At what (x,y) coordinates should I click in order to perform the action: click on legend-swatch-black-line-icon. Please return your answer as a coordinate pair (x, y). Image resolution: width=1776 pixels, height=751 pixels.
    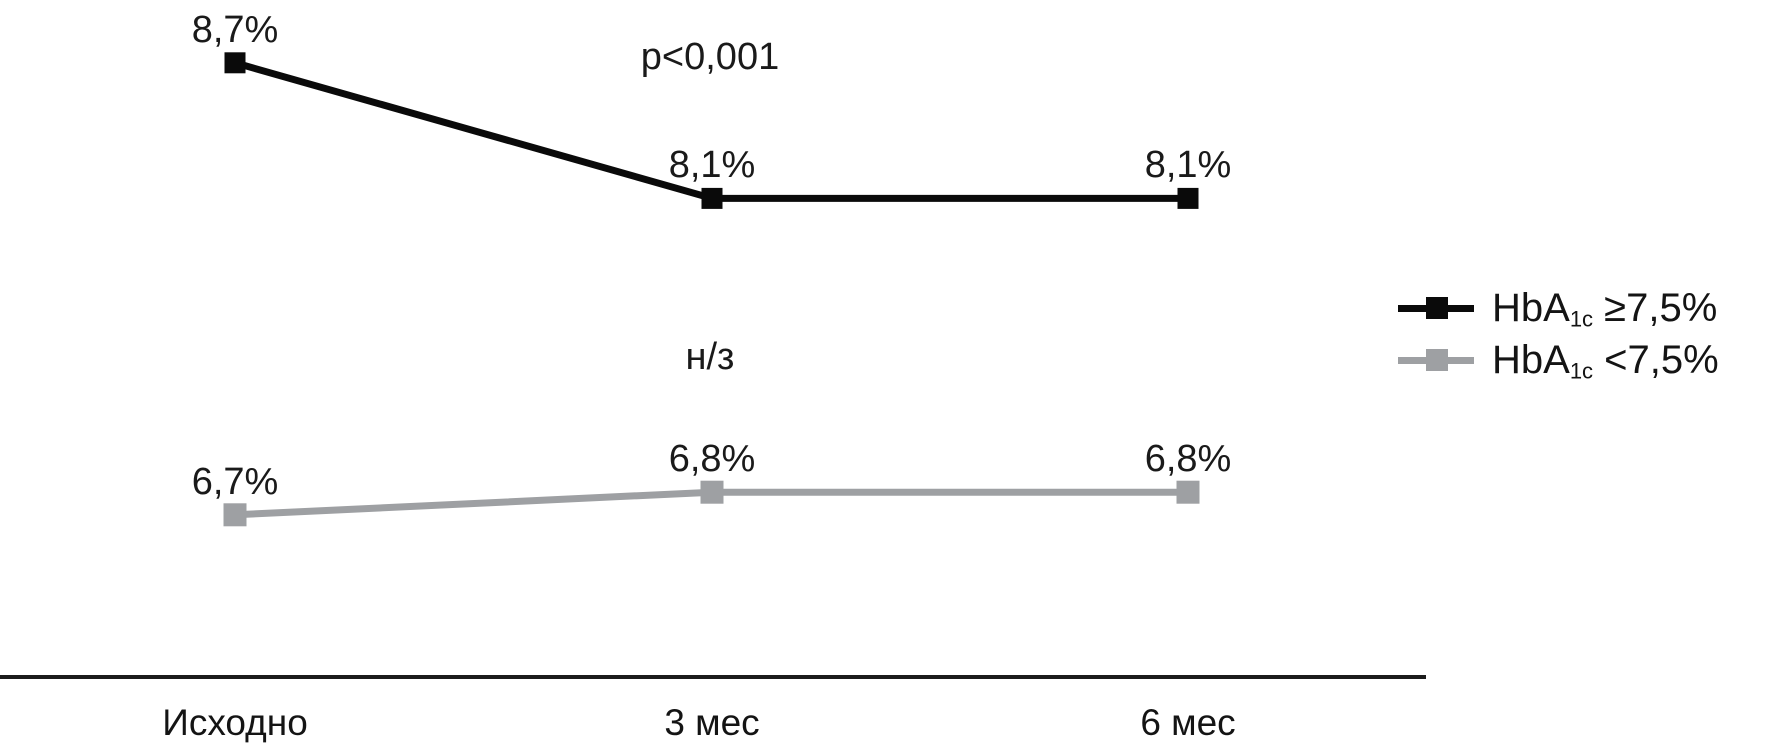
    Looking at the image, I should click on (1436, 308).